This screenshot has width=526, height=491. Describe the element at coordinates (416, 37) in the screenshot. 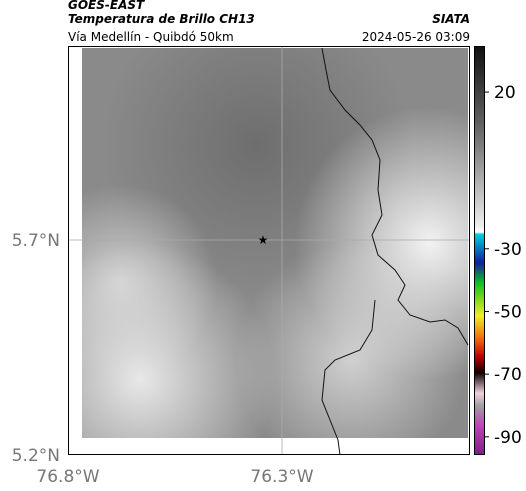

I see `timestamp: 2024-05-26 03:09` at that location.